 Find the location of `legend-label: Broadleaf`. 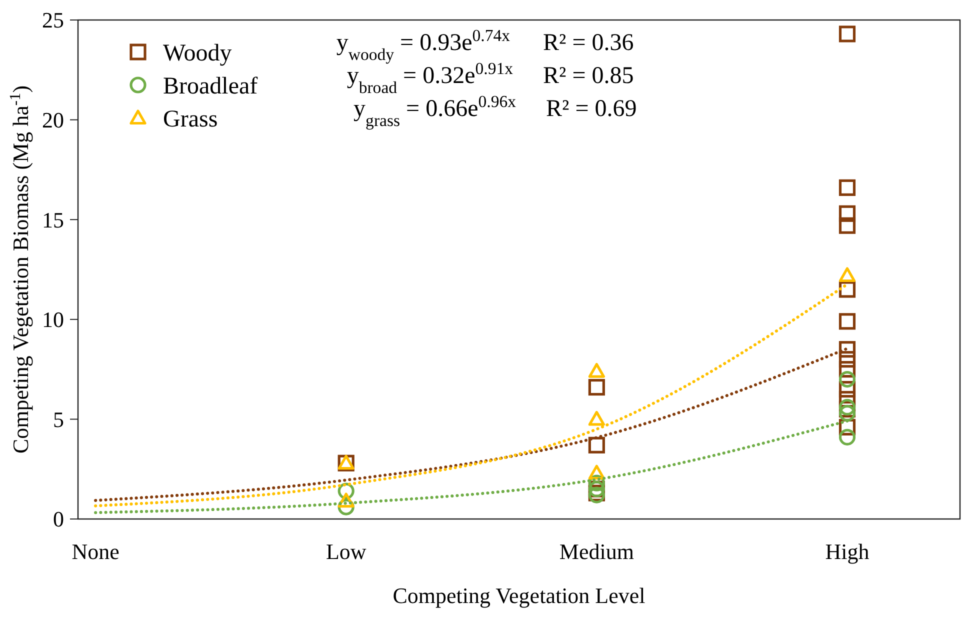

legend-label: Broadleaf is located at coordinates (210, 86).